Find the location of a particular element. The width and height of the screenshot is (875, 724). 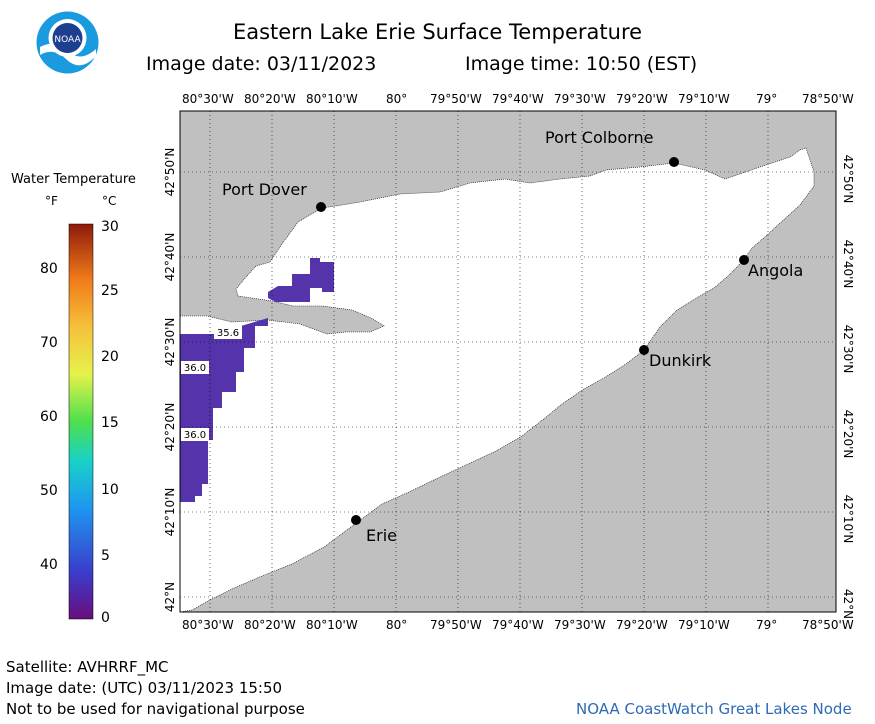

footer-satellite: Satellite: AVHRRF_MC is located at coordinates (87, 667).